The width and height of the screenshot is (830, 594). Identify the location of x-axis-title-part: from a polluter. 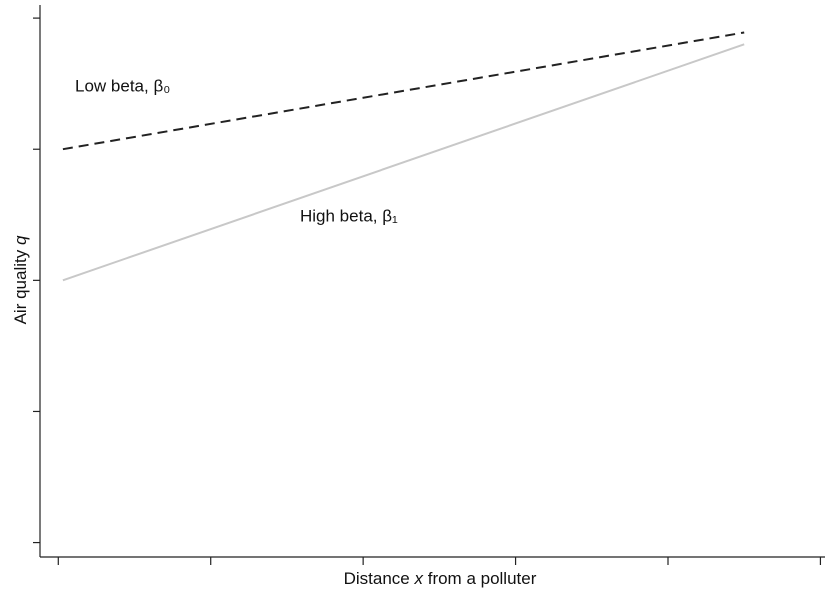
(482, 578).